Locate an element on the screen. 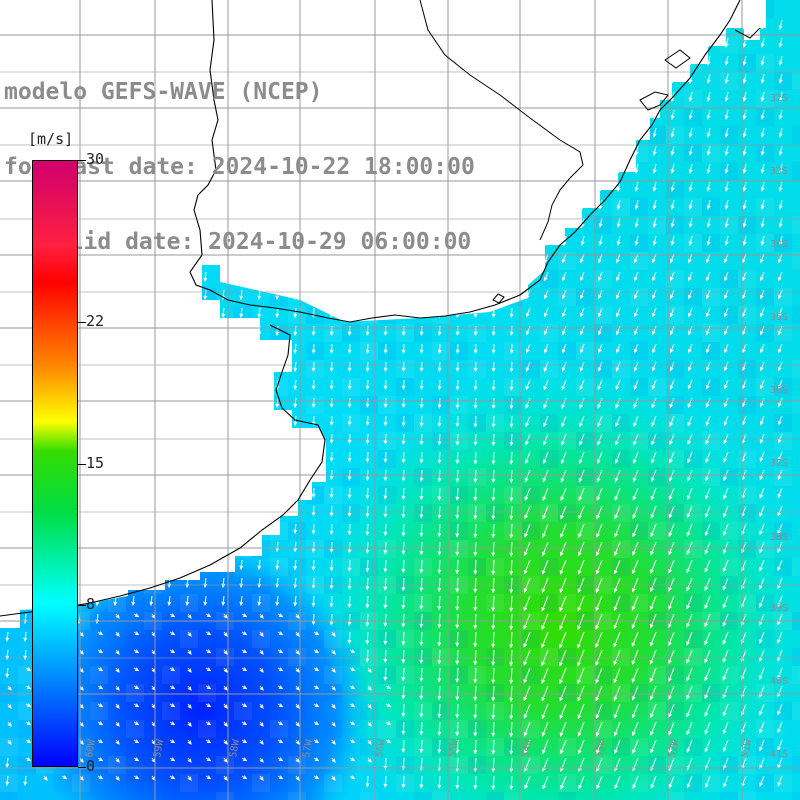 This screenshot has width=800, height=800. colorbar-tick-label: 22 is located at coordinates (95, 320).